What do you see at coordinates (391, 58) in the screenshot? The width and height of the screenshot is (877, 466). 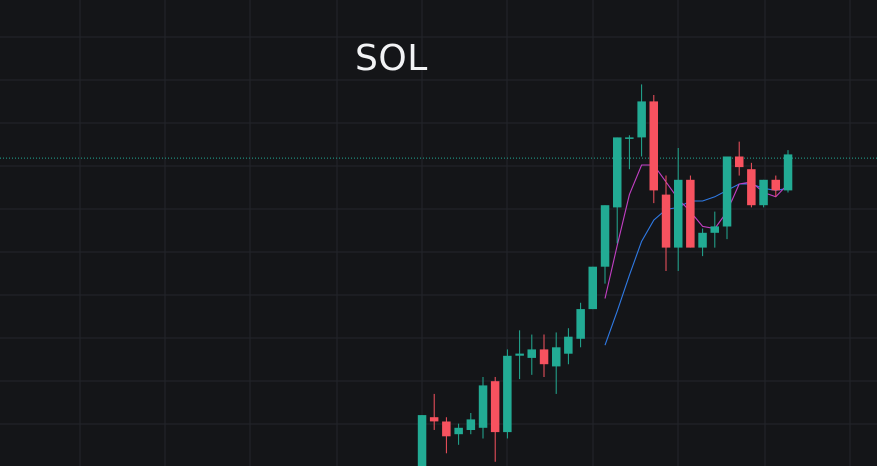 I see `chart-title: SOL` at bounding box center [391, 58].